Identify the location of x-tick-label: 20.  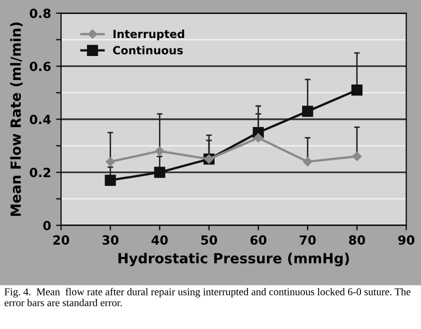
(61, 240).